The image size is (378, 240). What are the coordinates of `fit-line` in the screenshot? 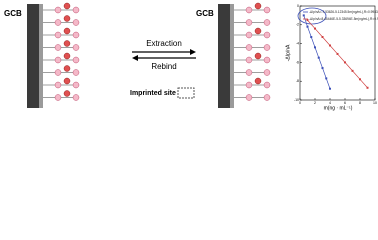 It's located at (317, 52).